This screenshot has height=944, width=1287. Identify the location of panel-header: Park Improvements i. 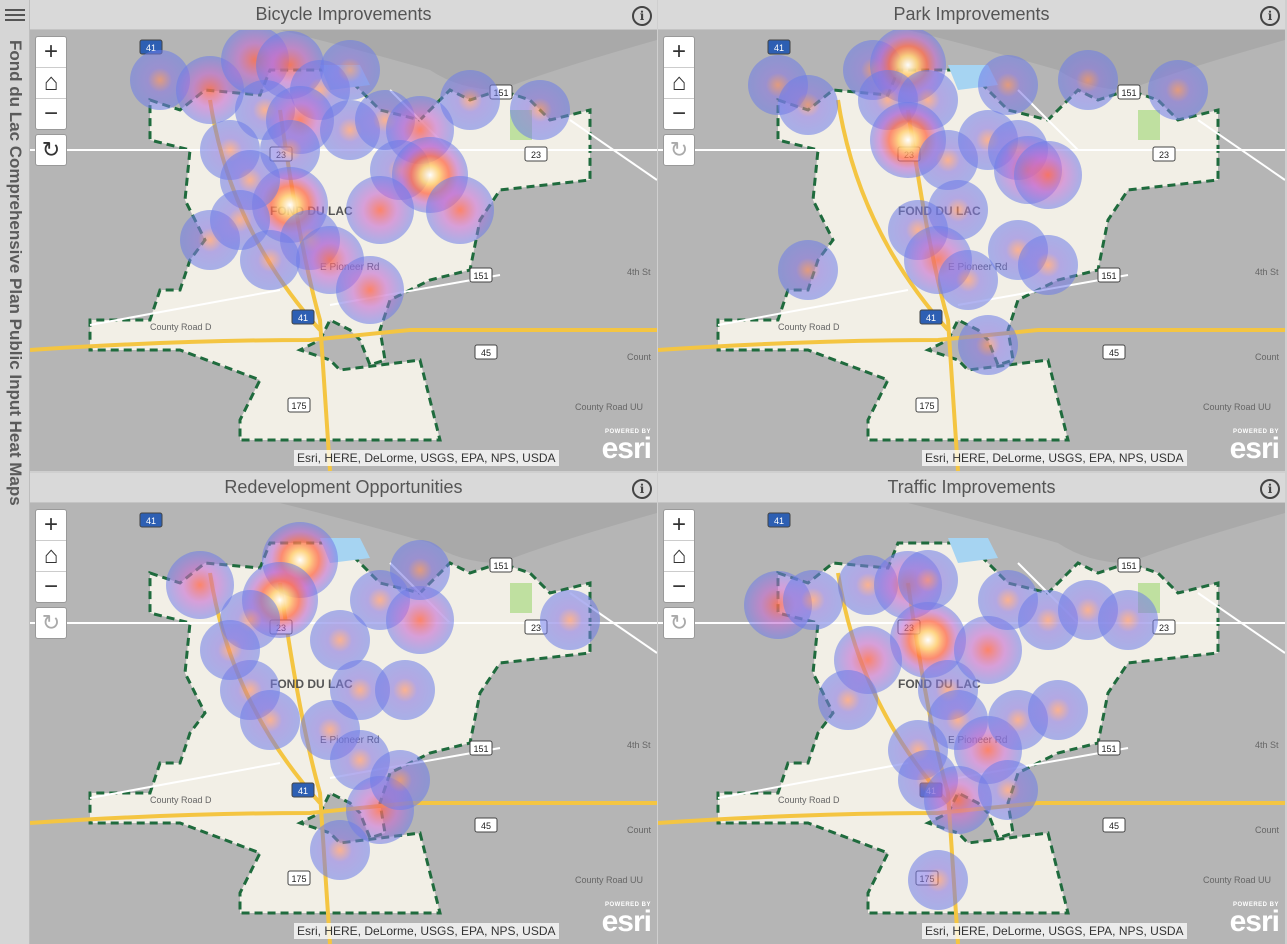
(971, 15).